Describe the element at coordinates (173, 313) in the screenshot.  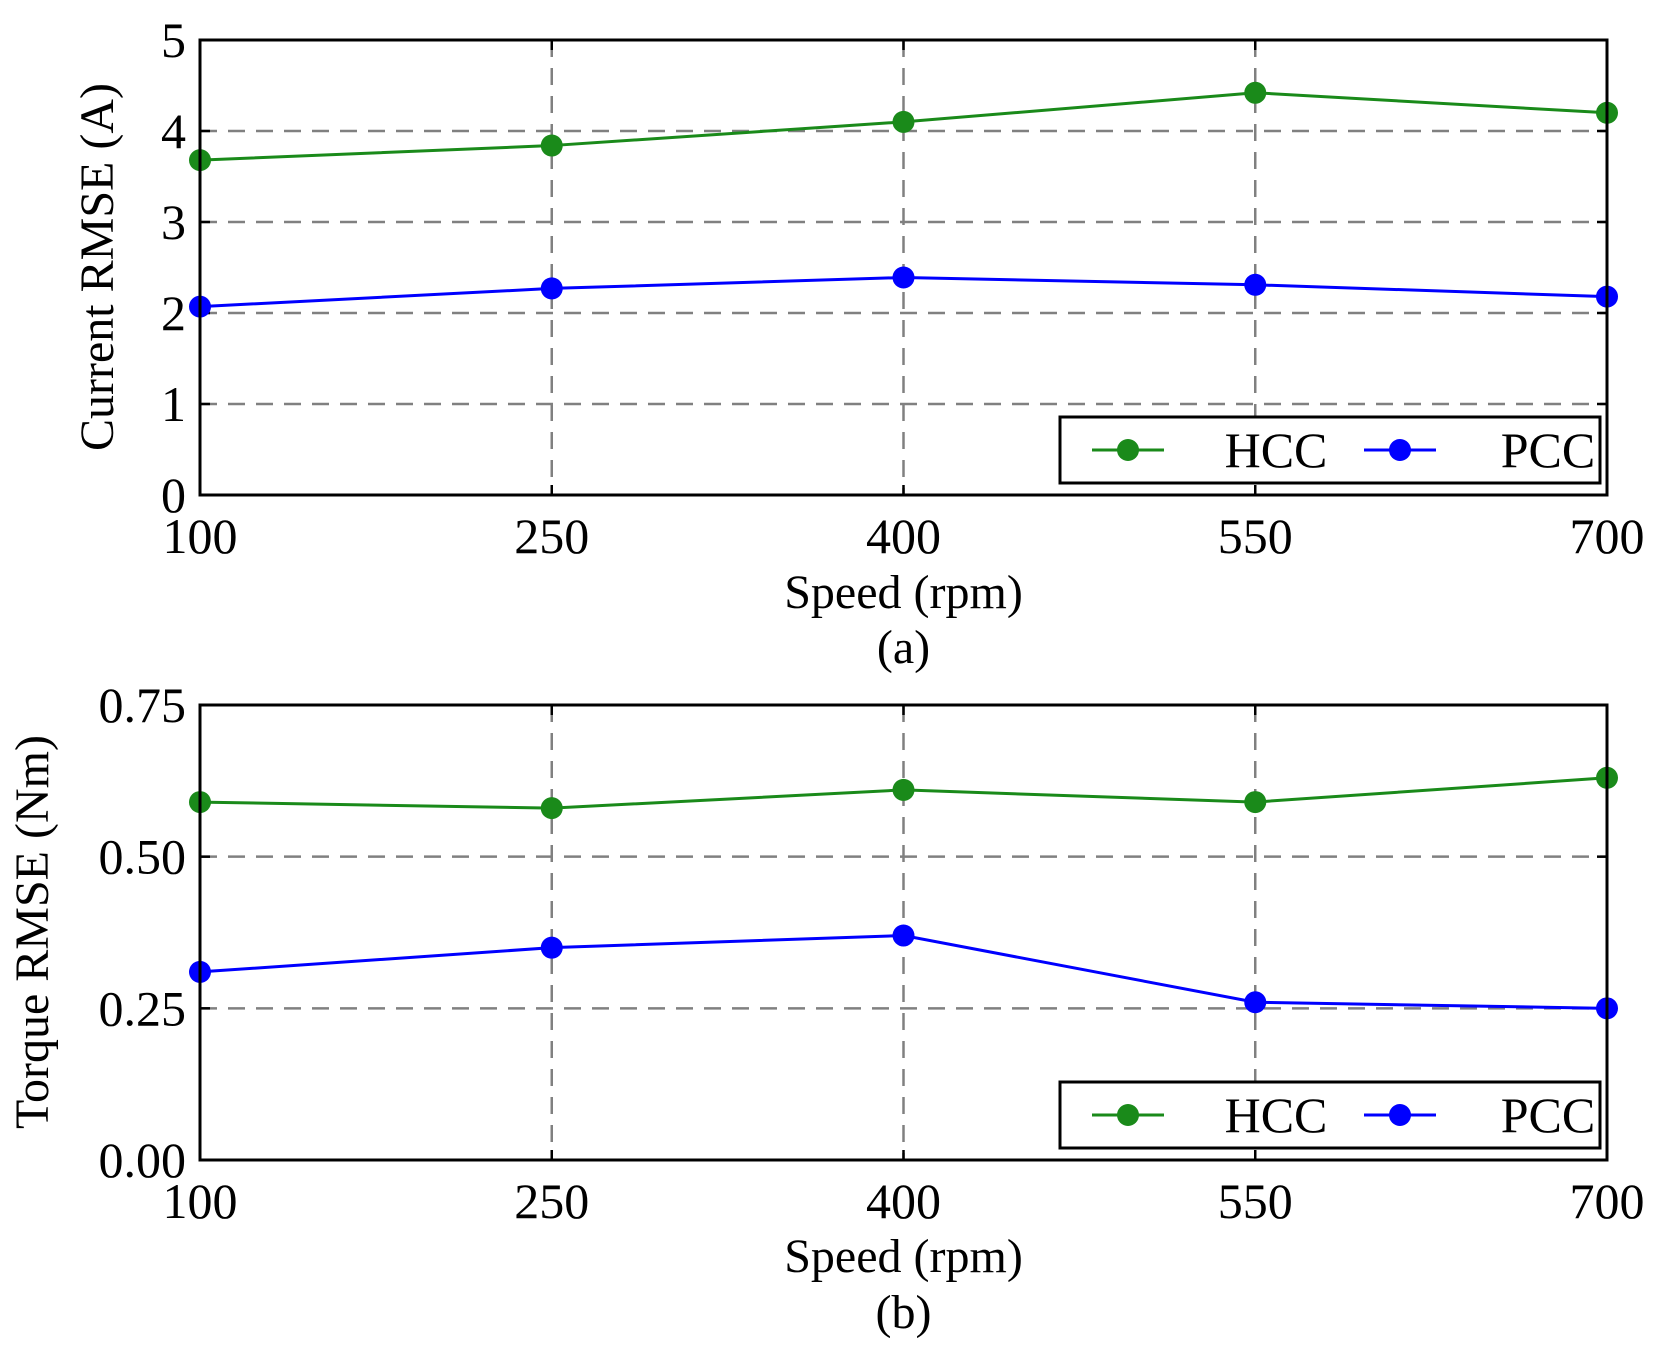
I see `y-tick-label: 2` at that location.